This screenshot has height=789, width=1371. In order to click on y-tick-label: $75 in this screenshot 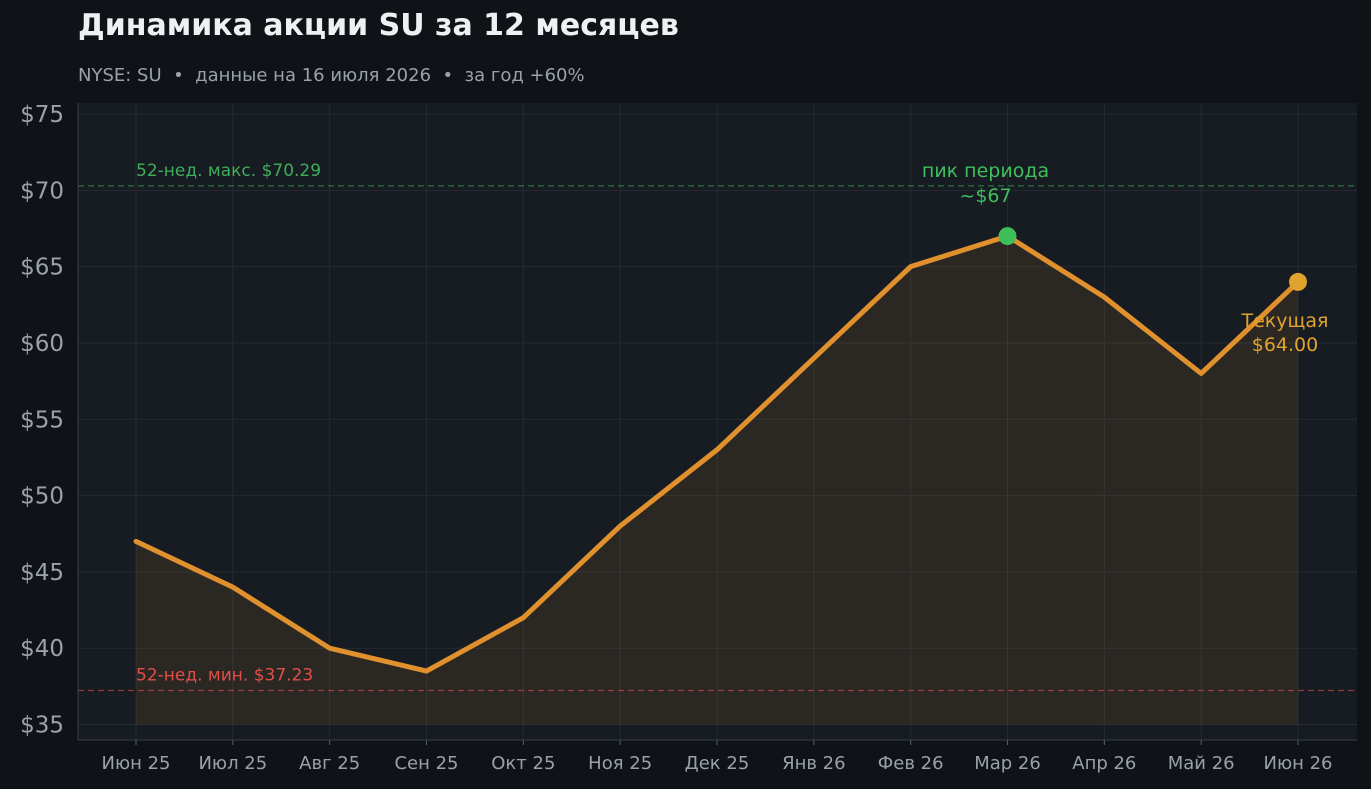, I will do `click(42, 115)`.